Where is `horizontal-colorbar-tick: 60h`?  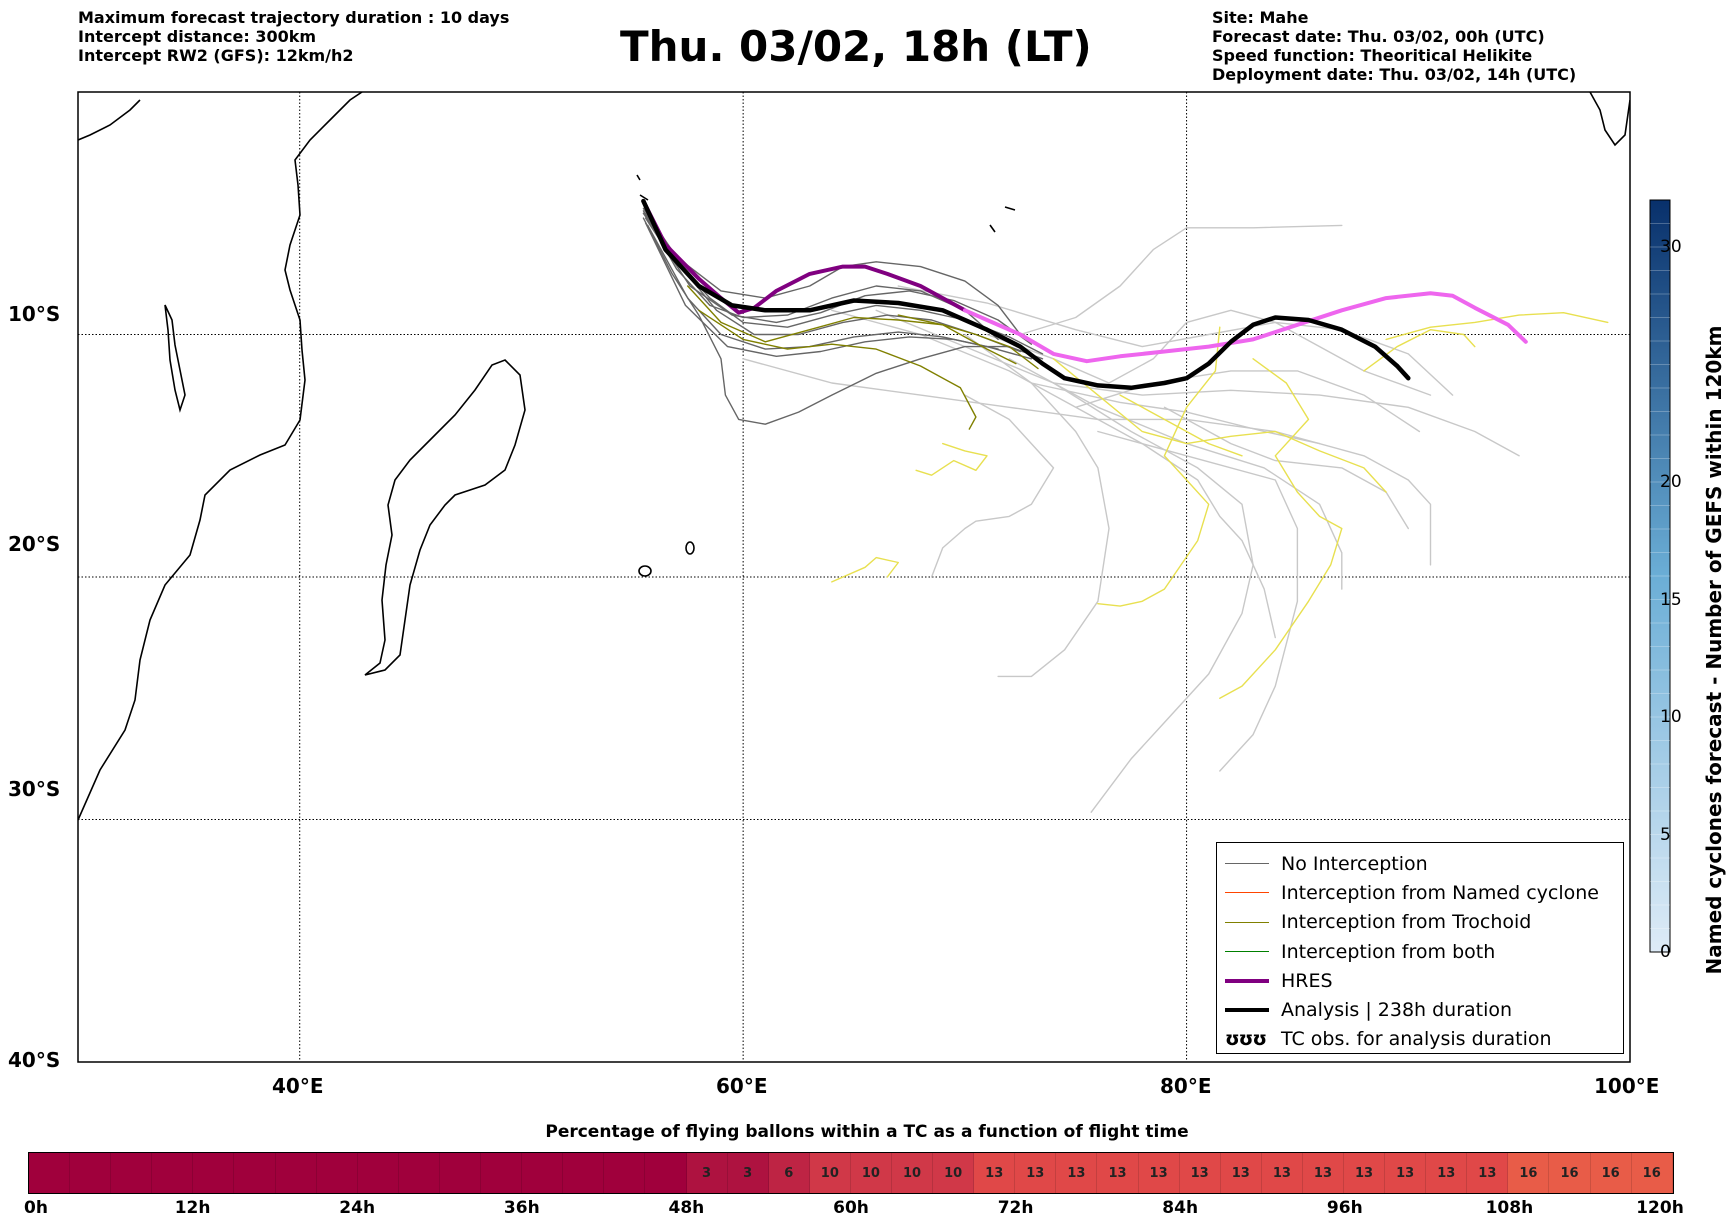 horizontal-colorbar-tick: 60h is located at coordinates (851, 1208).